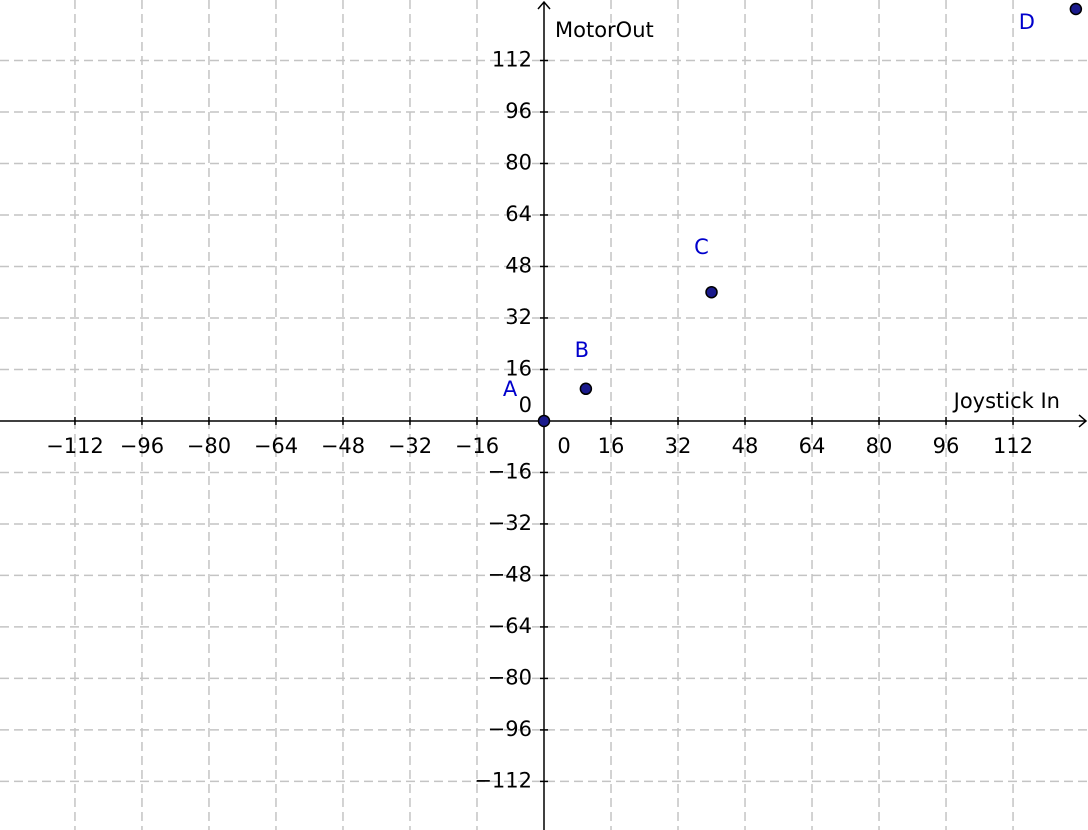 This screenshot has height=830, width=1088. I want to click on y-tick-label: 80, so click(518, 162).